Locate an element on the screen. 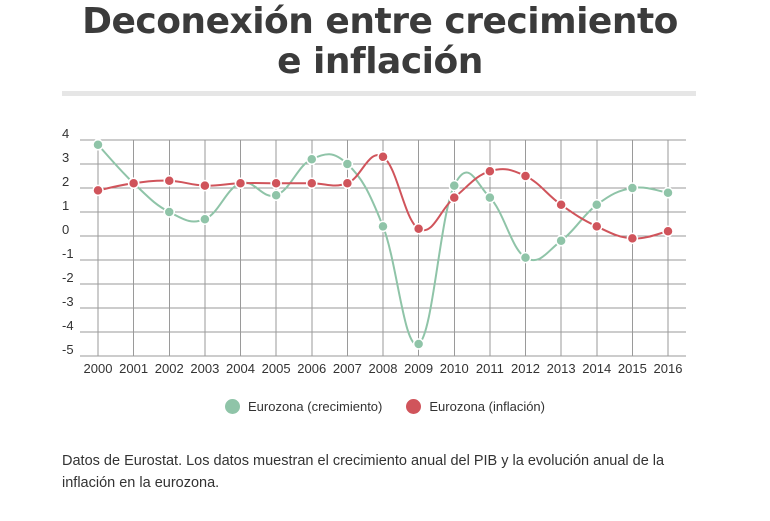 The image size is (770, 521). y-tick-label: -1 is located at coordinates (68, 253).